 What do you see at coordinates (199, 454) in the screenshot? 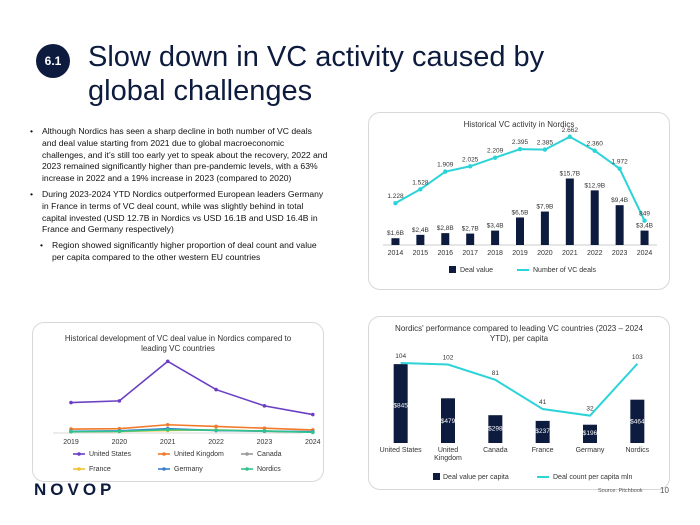
I see `legend-label: United Kingdom` at bounding box center [199, 454].